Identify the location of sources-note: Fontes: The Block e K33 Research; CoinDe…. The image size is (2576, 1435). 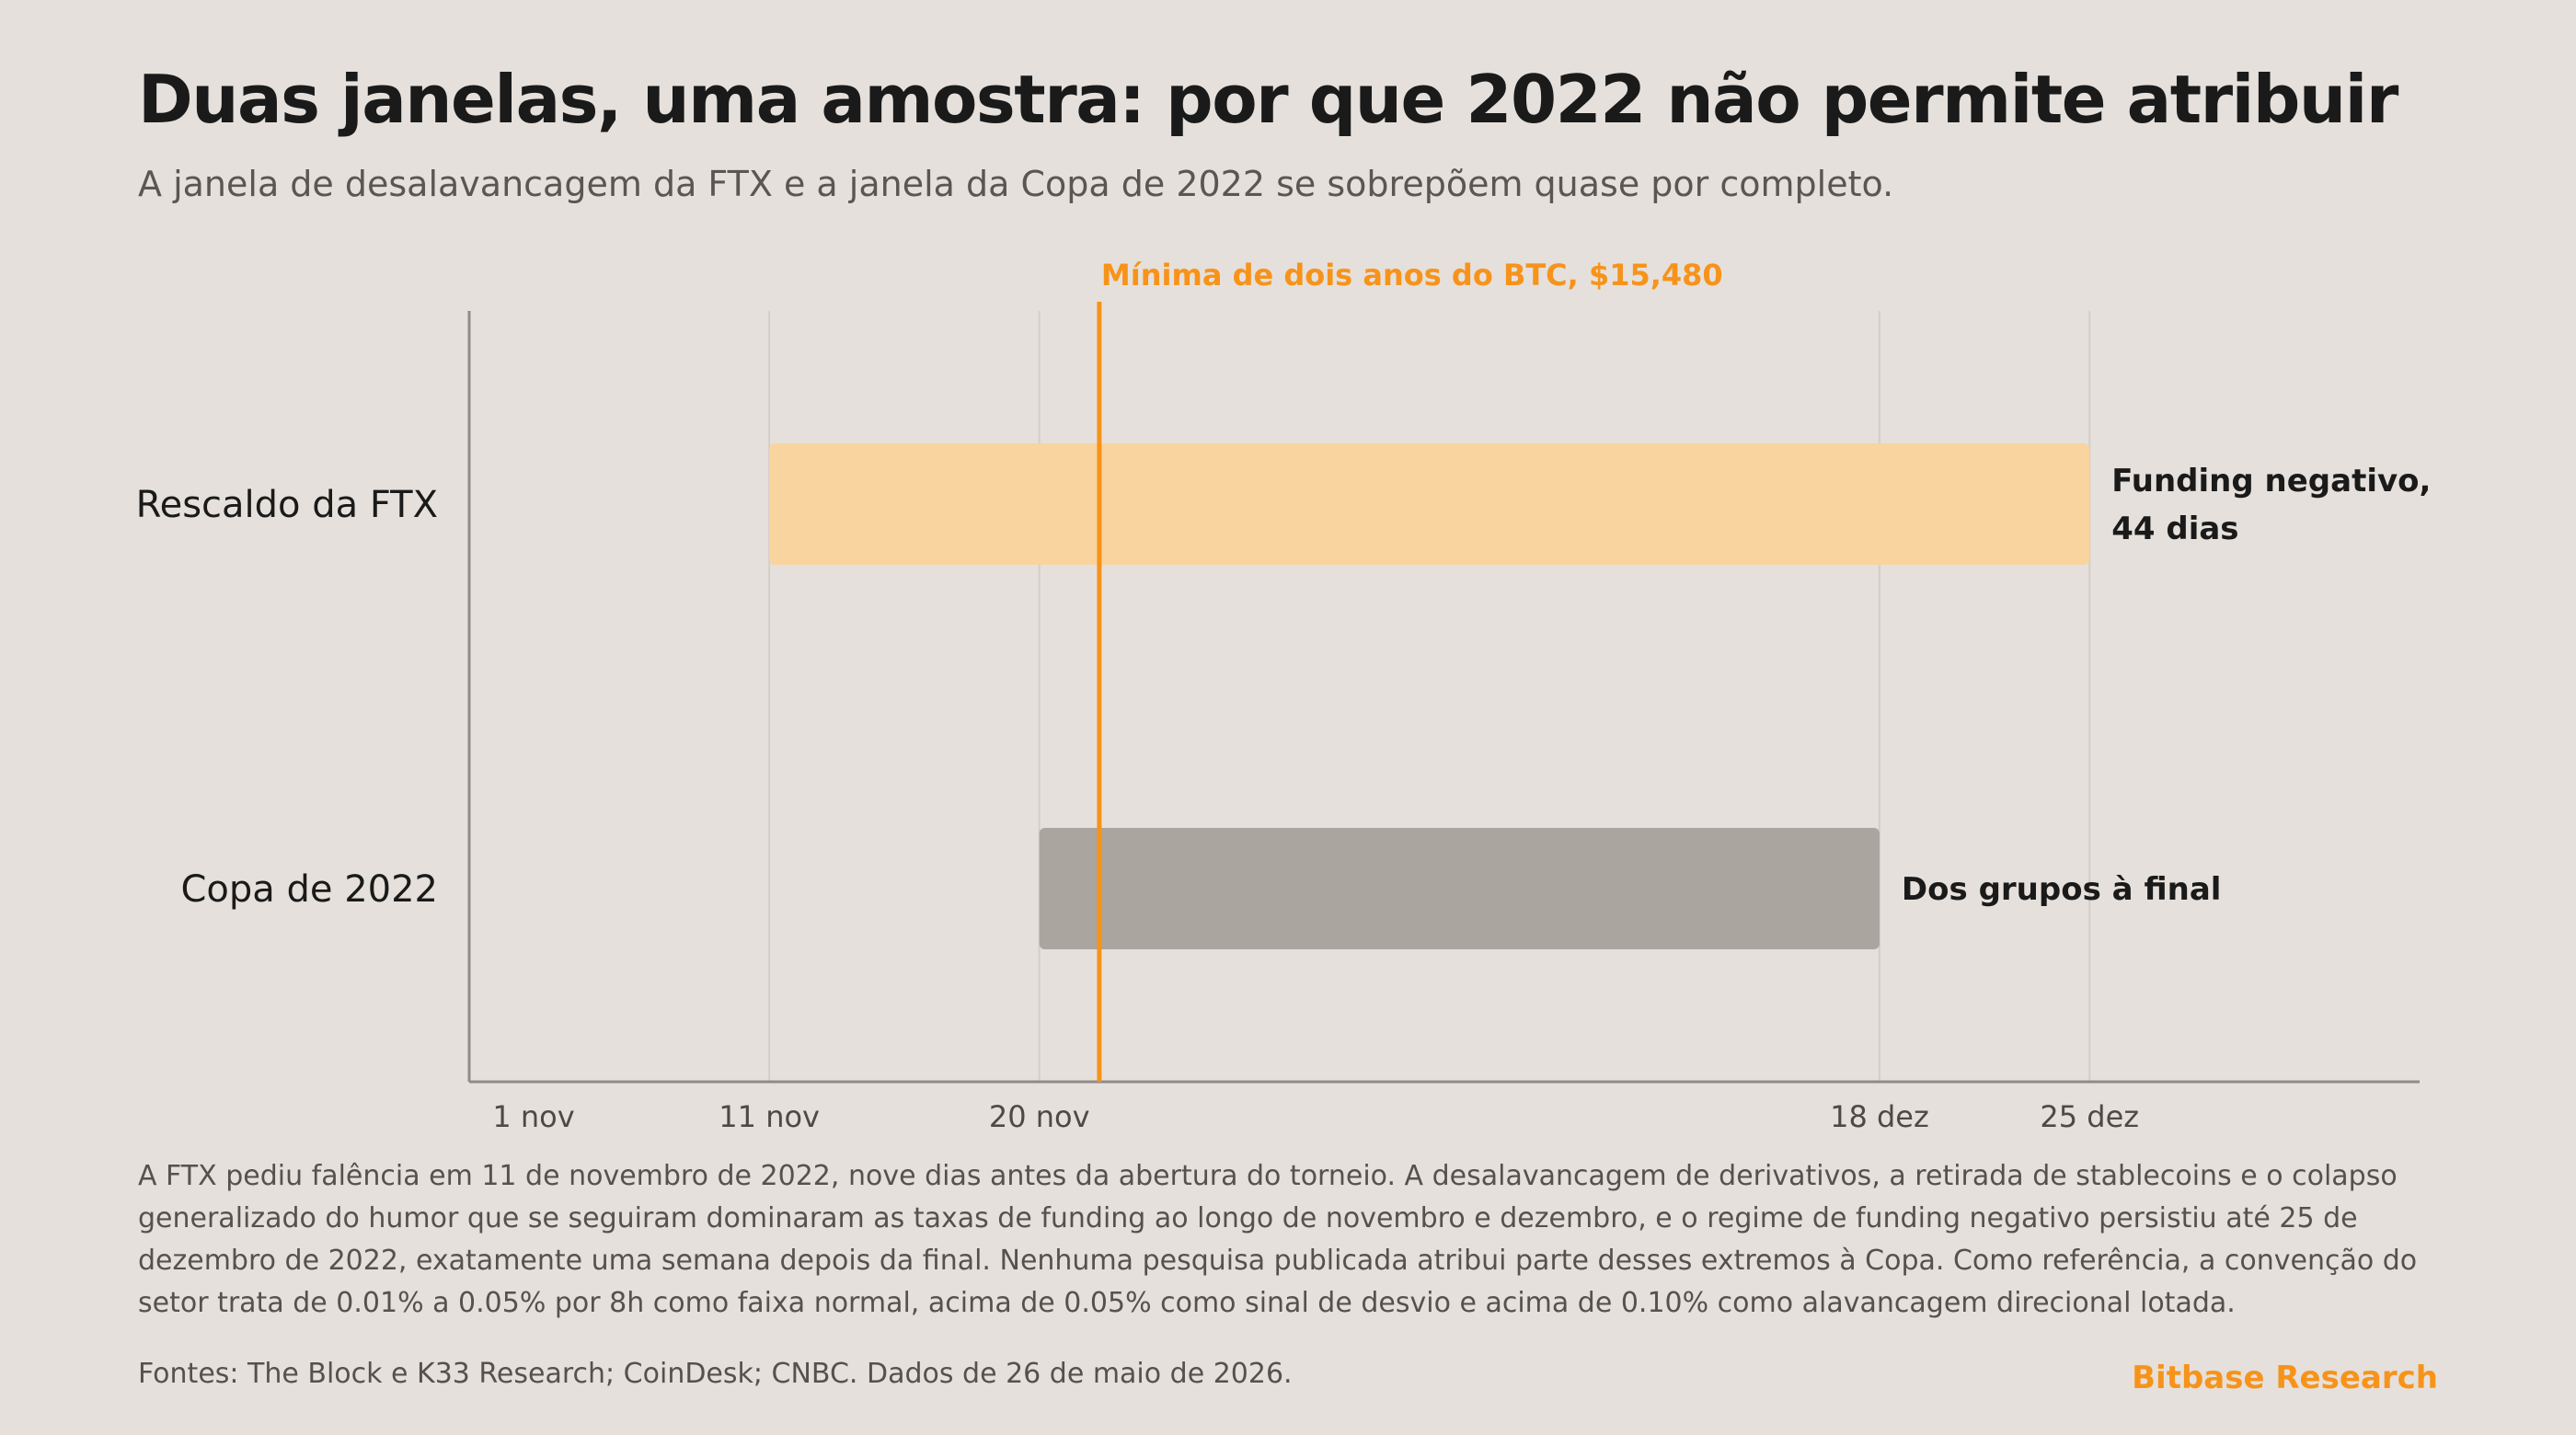
(715, 1374).